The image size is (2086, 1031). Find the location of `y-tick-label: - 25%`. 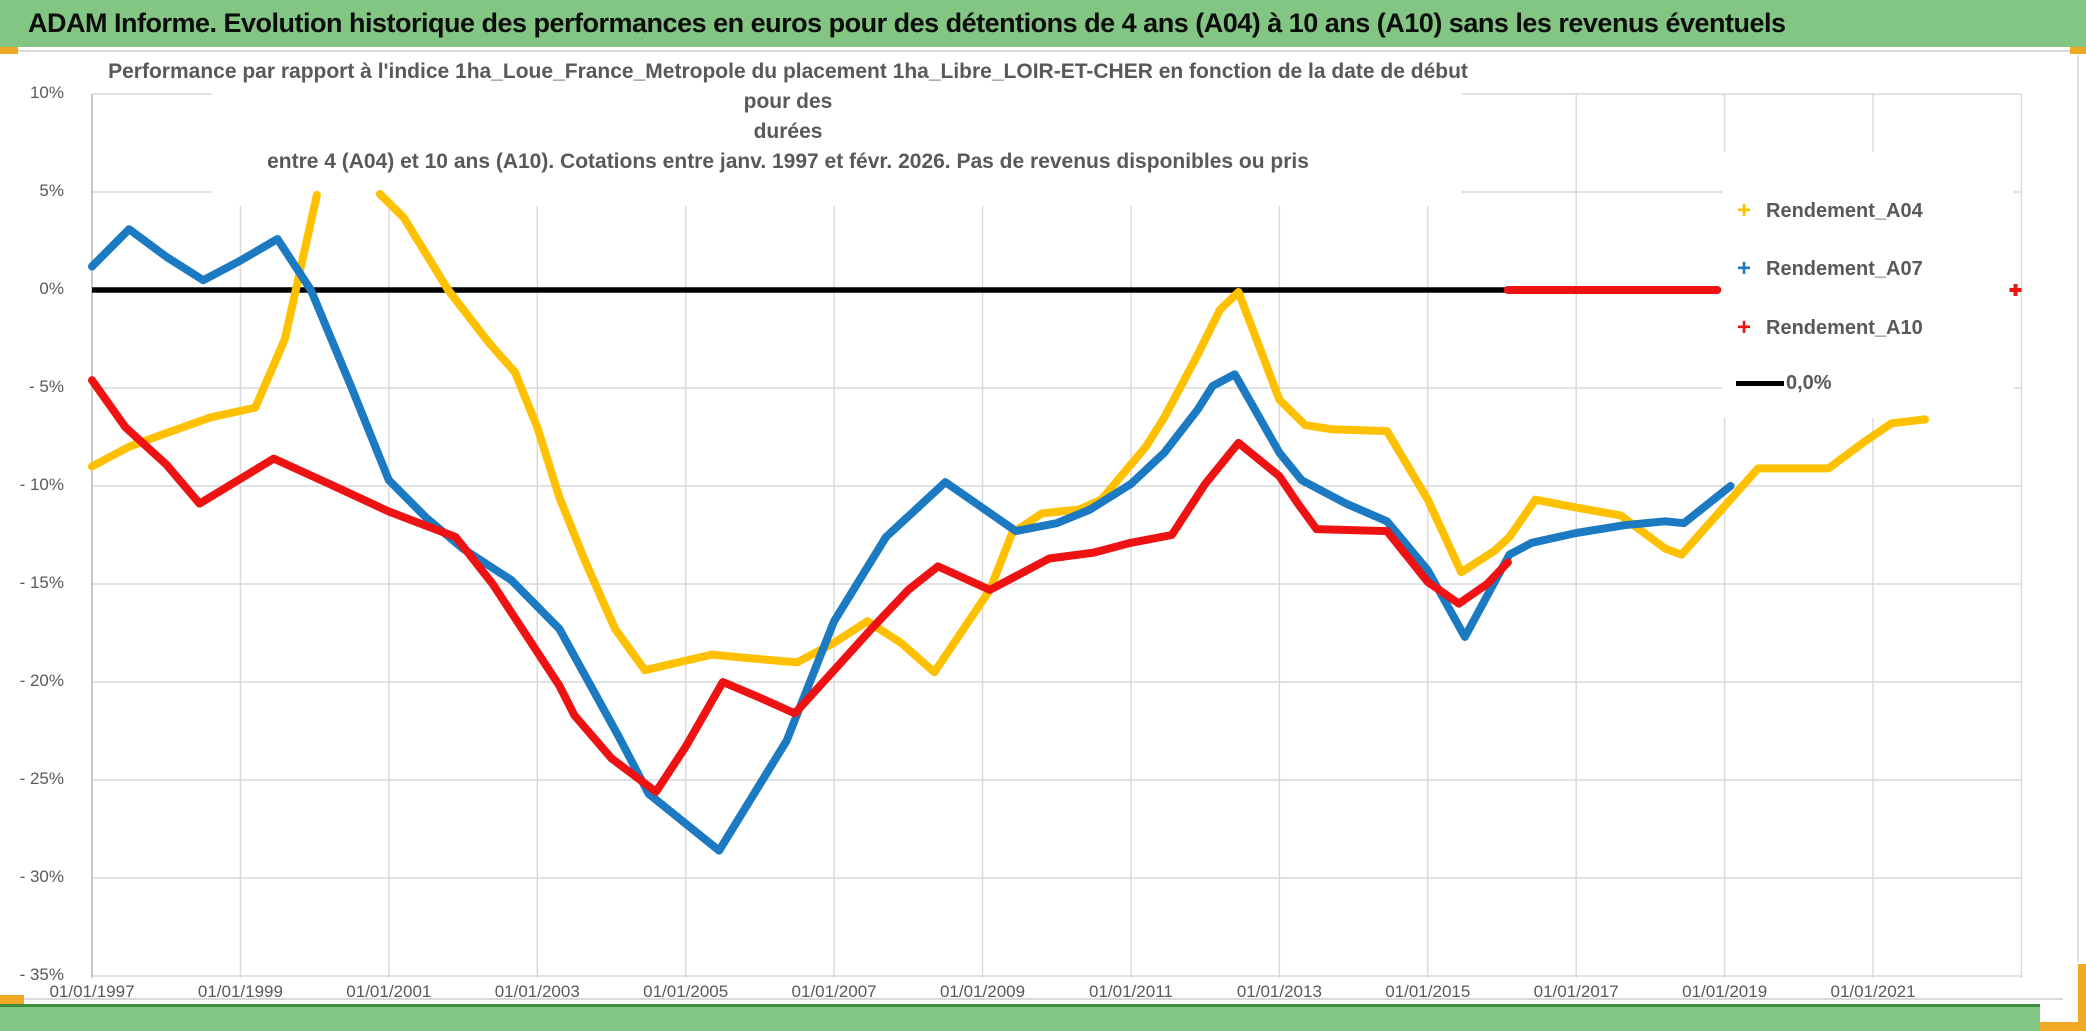

y-tick-label: - 25% is located at coordinates (41, 778).